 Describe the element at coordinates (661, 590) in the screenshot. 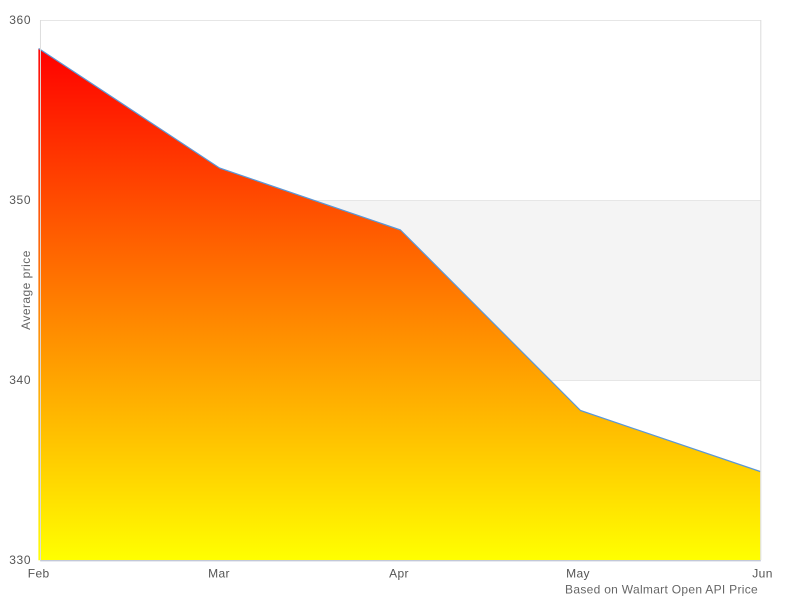

I see `svg-text:Based on Walmart Open API Pric: Based on Walmart Open API Price` at that location.